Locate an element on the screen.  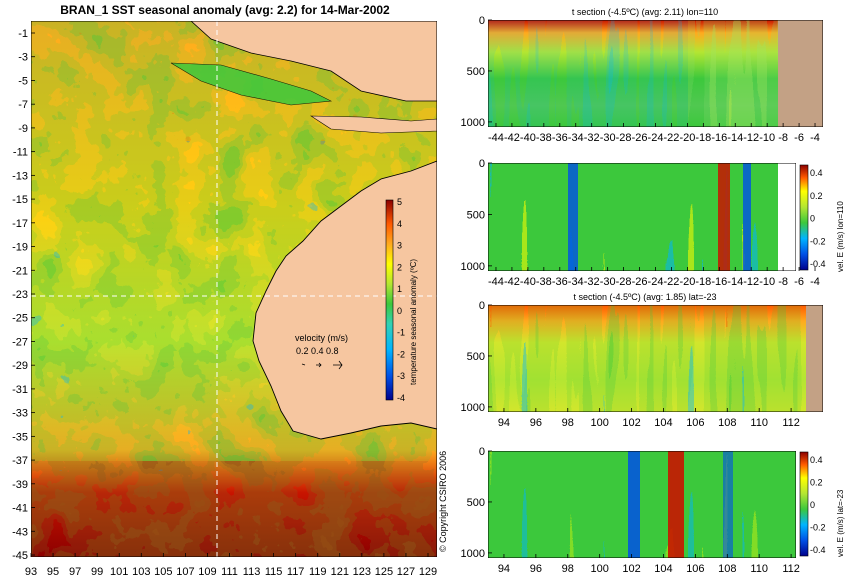
velocity-colorbar-tick: -0.4 is located at coordinates (818, 264).